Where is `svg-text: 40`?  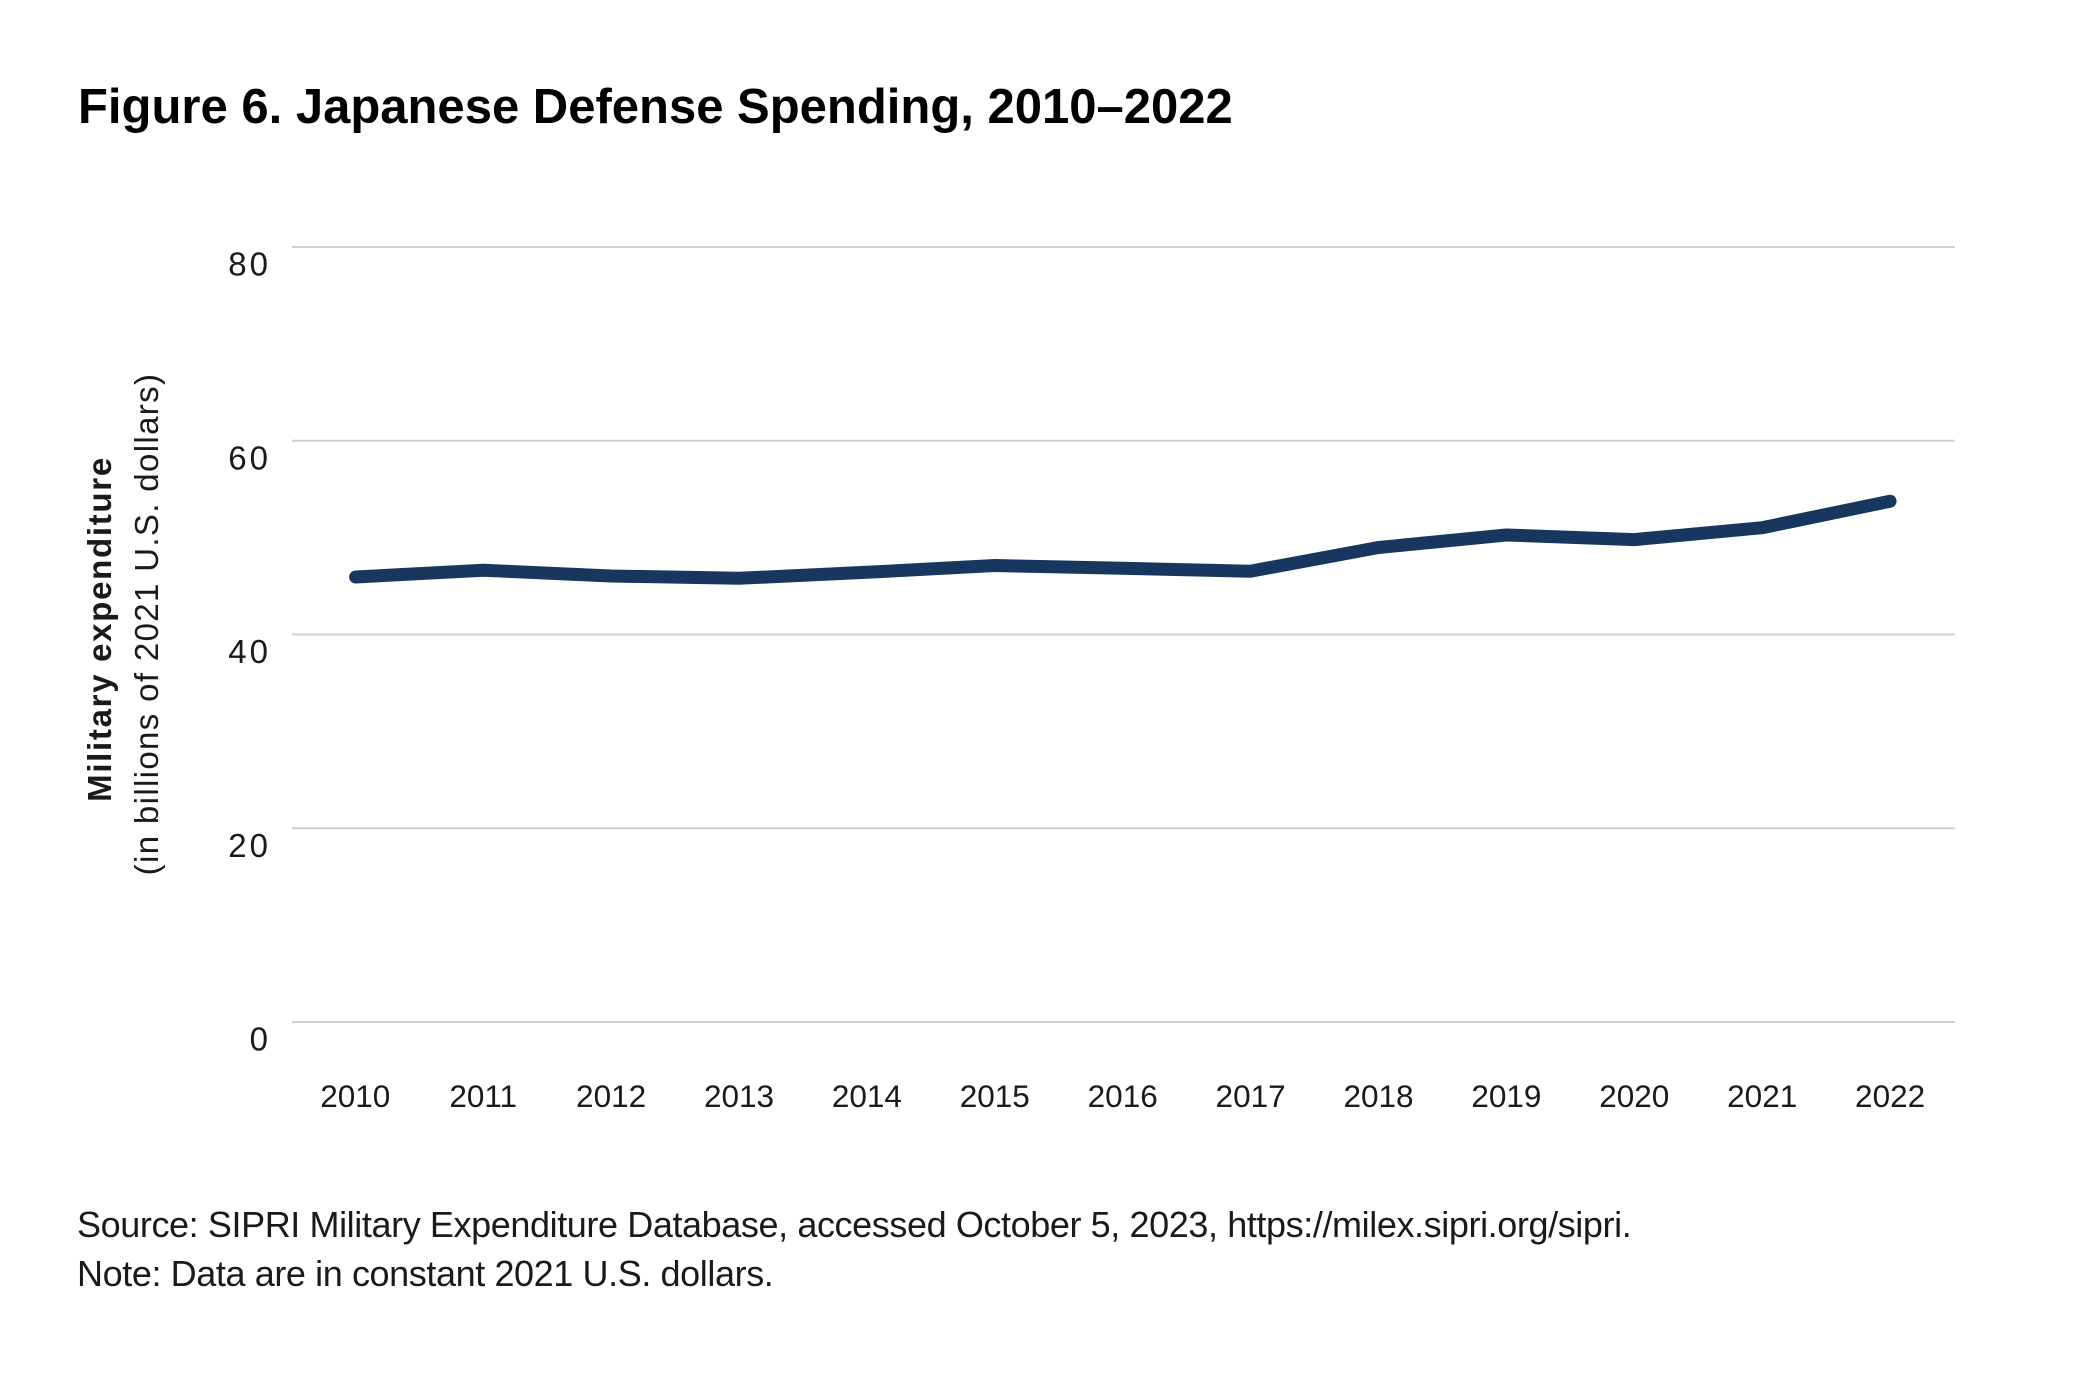
svg-text: 40 is located at coordinates (249, 651).